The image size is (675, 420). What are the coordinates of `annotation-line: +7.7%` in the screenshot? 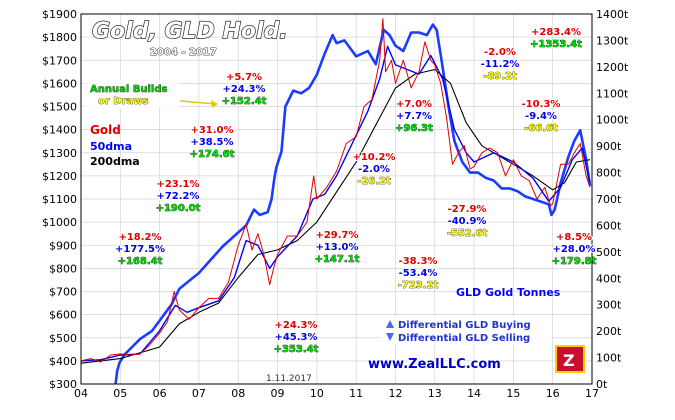 It's located at (414, 116).